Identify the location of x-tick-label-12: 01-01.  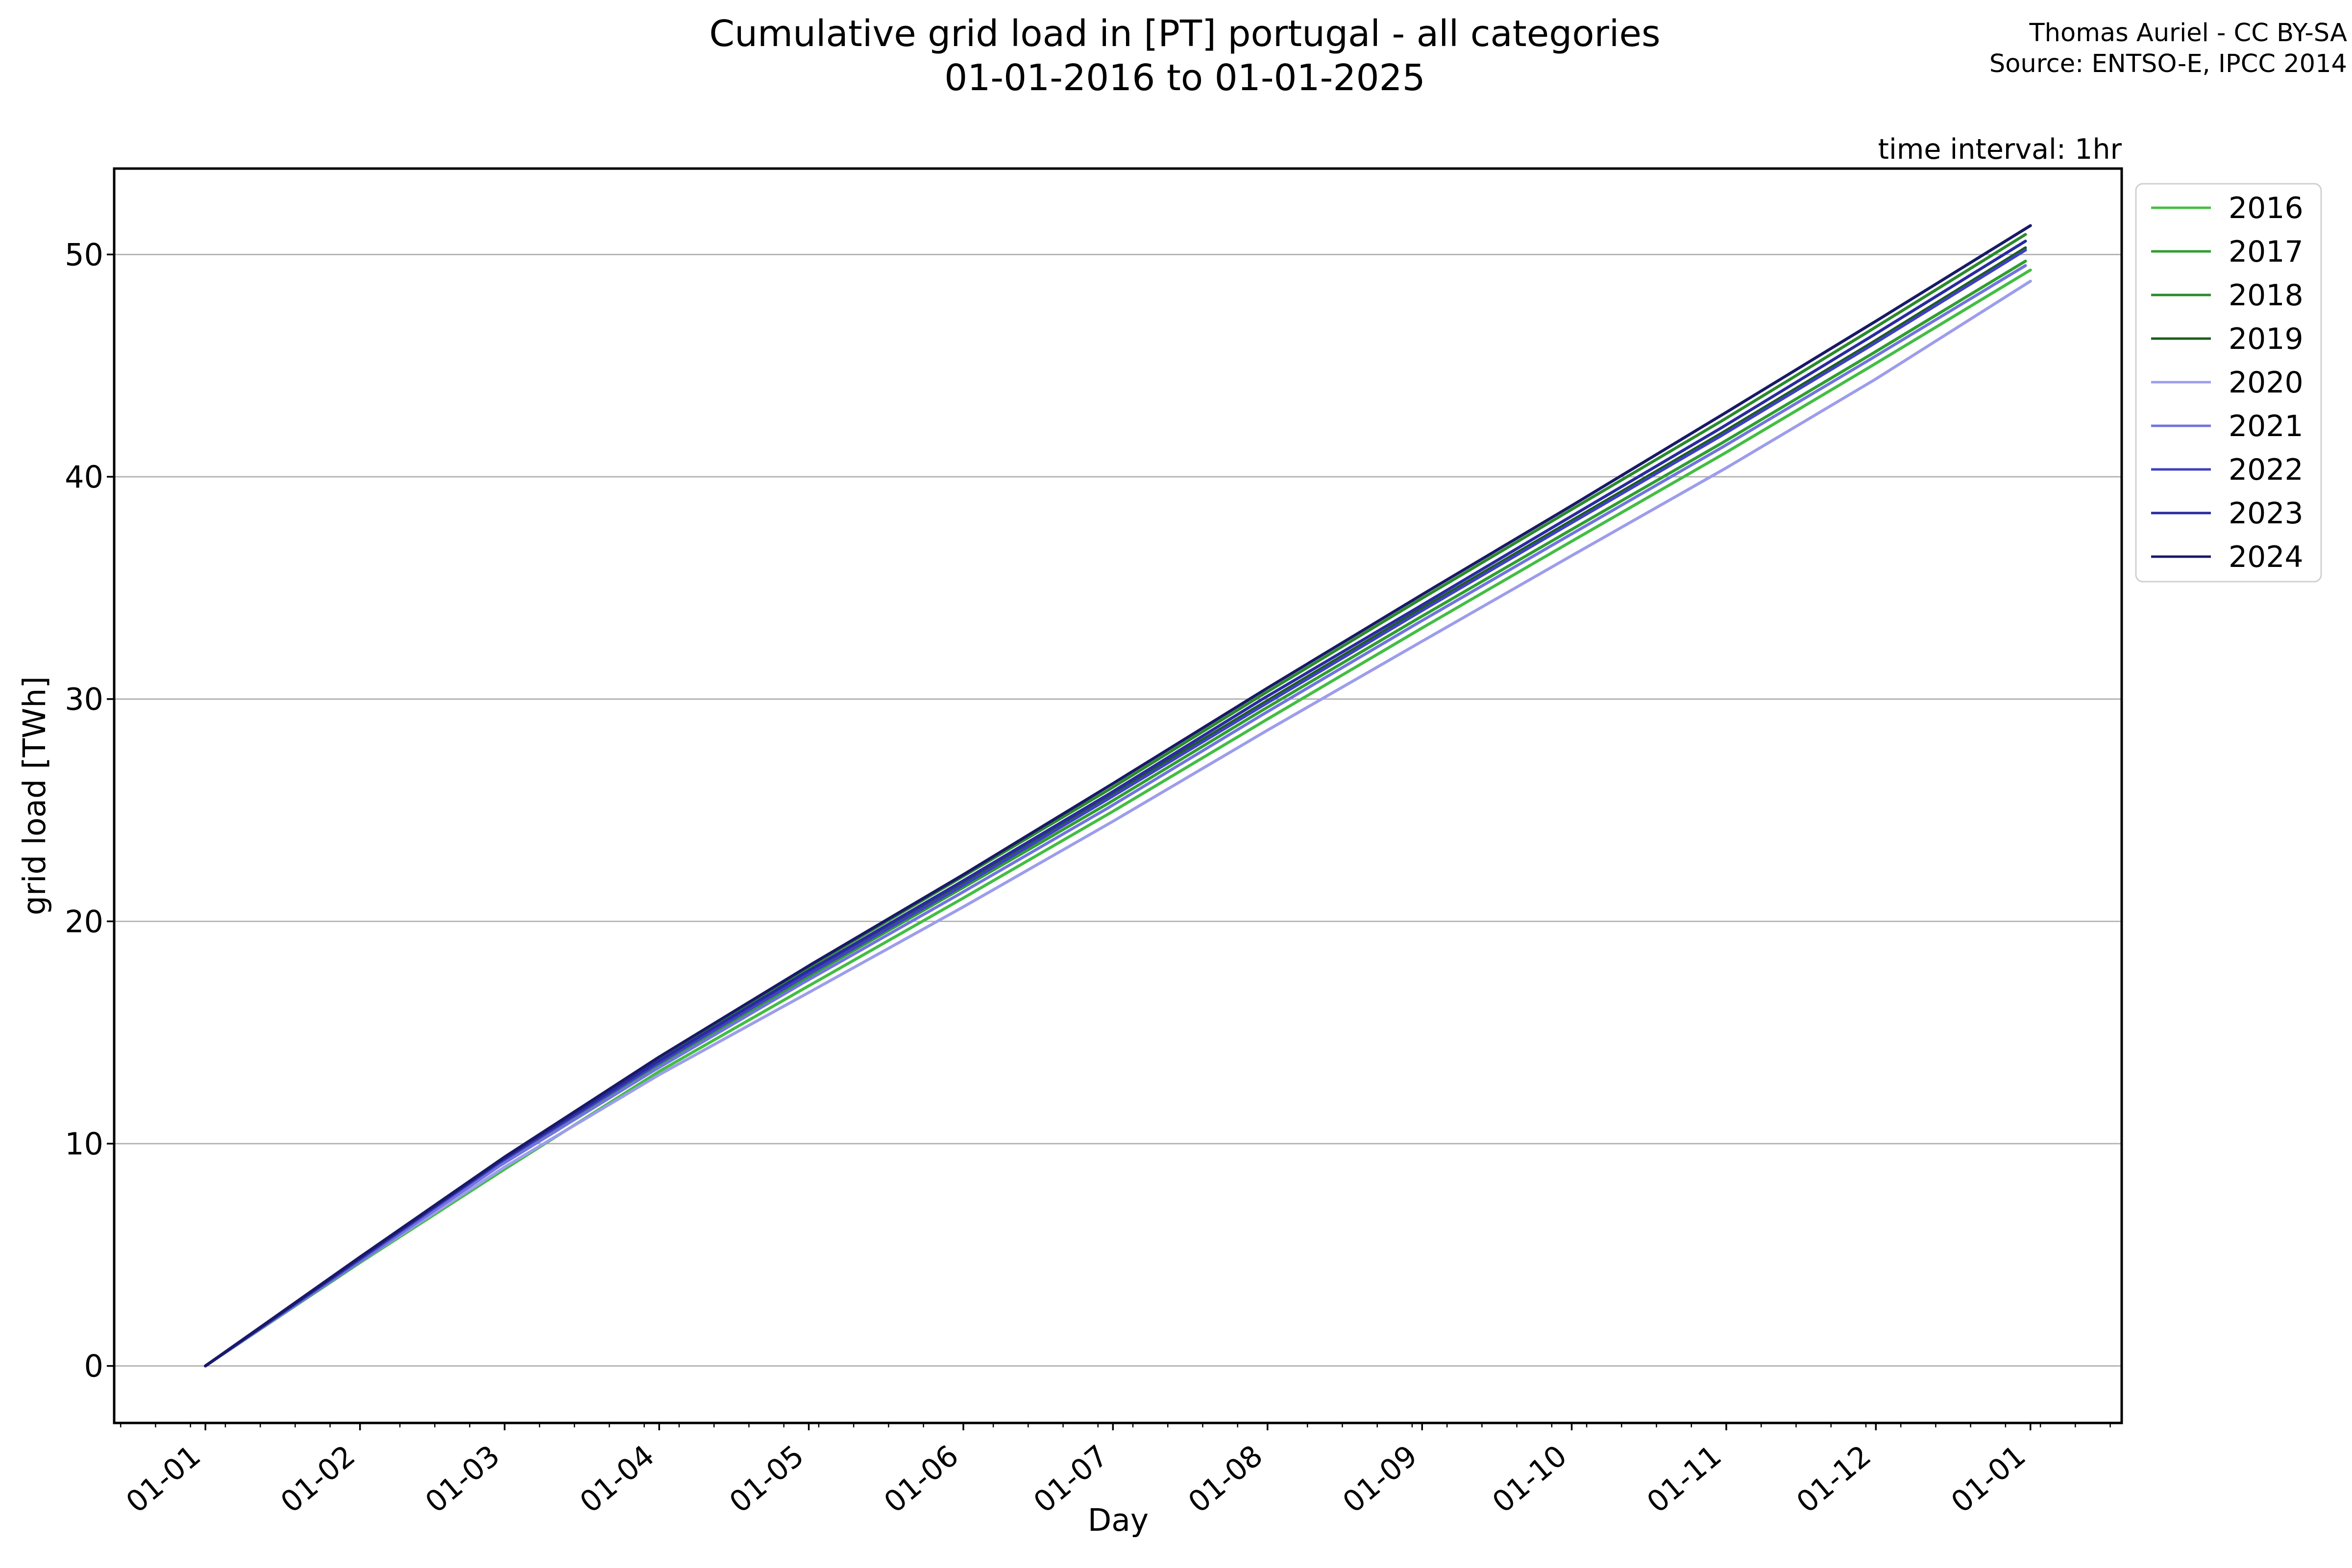
(1989, 1479).